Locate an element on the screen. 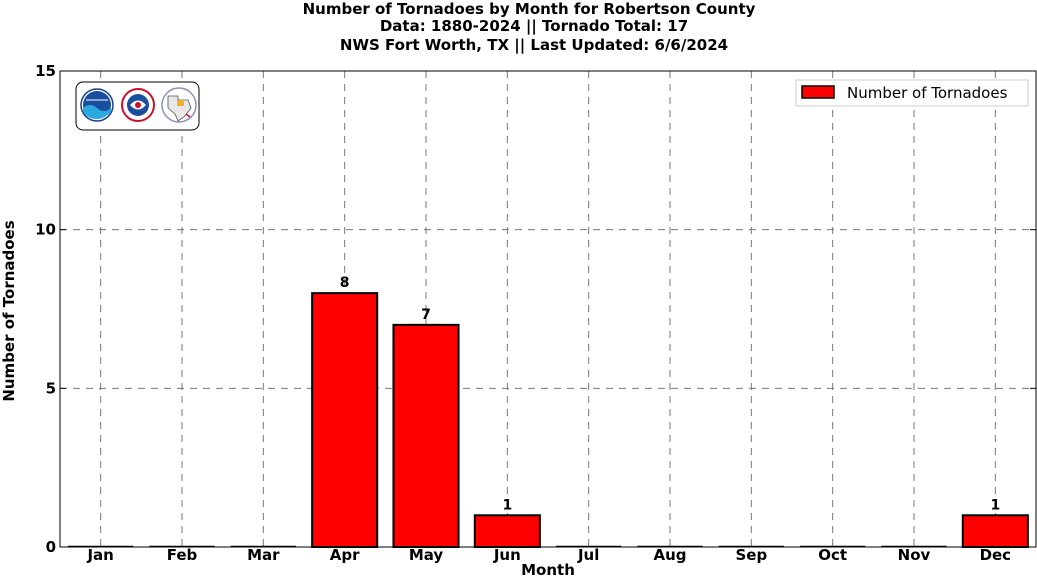 The height and width of the screenshot is (585, 1037). agency-logos is located at coordinates (137, 106).